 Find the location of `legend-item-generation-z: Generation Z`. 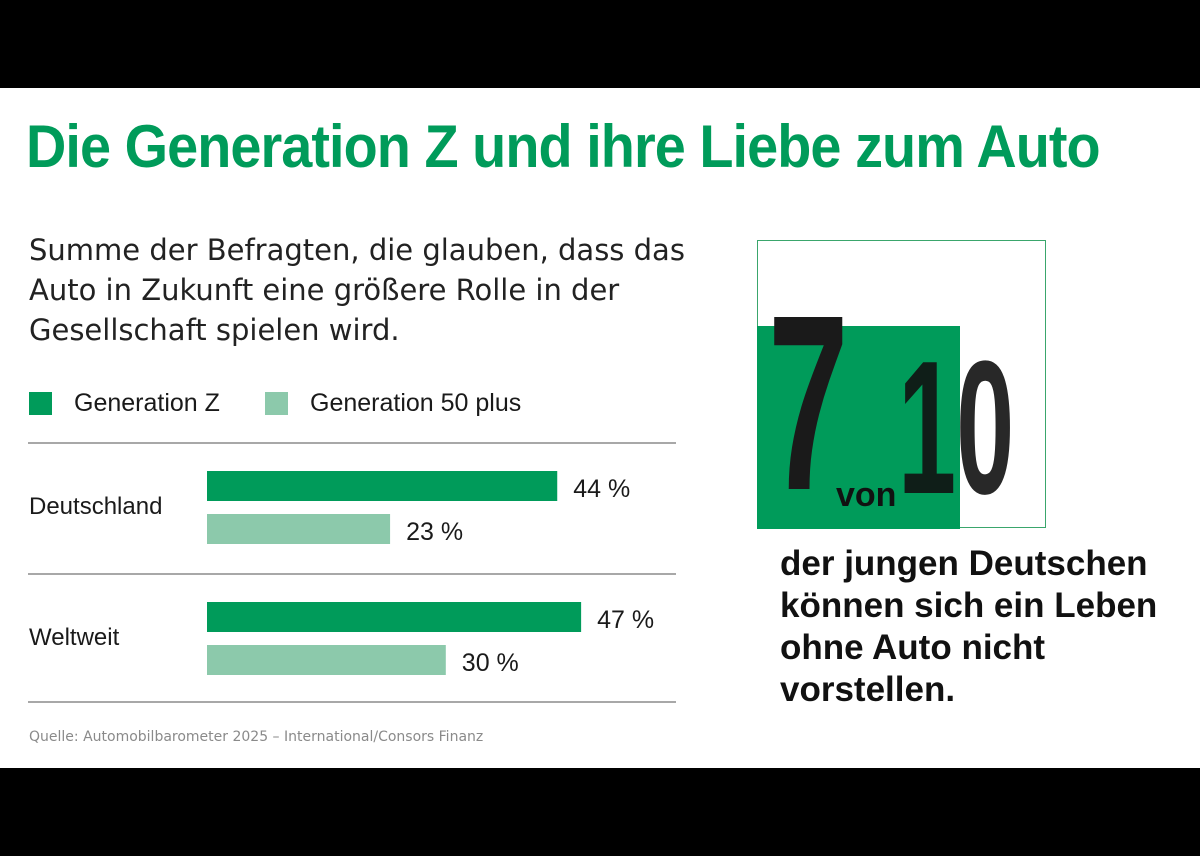

legend-item-generation-z: Generation Z is located at coordinates (124, 403).